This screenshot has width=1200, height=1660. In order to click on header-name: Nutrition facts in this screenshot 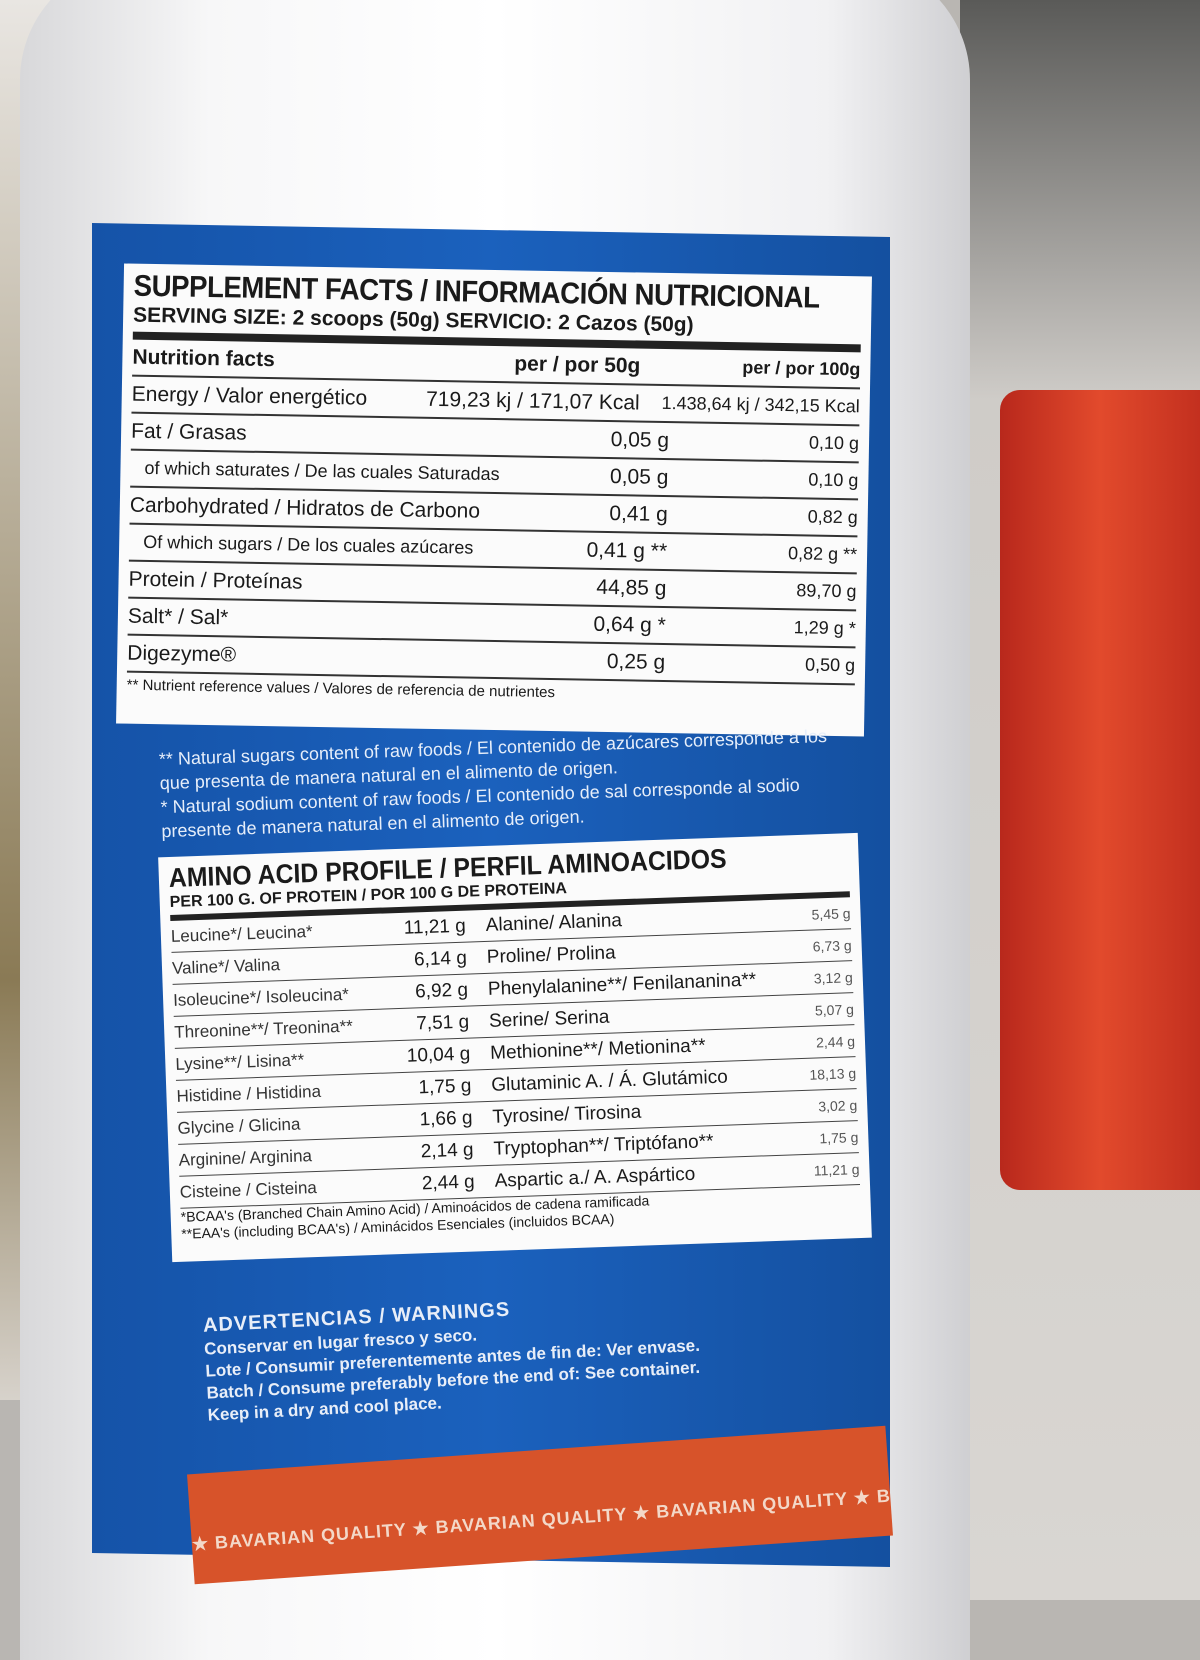, I will do `click(203, 358)`.